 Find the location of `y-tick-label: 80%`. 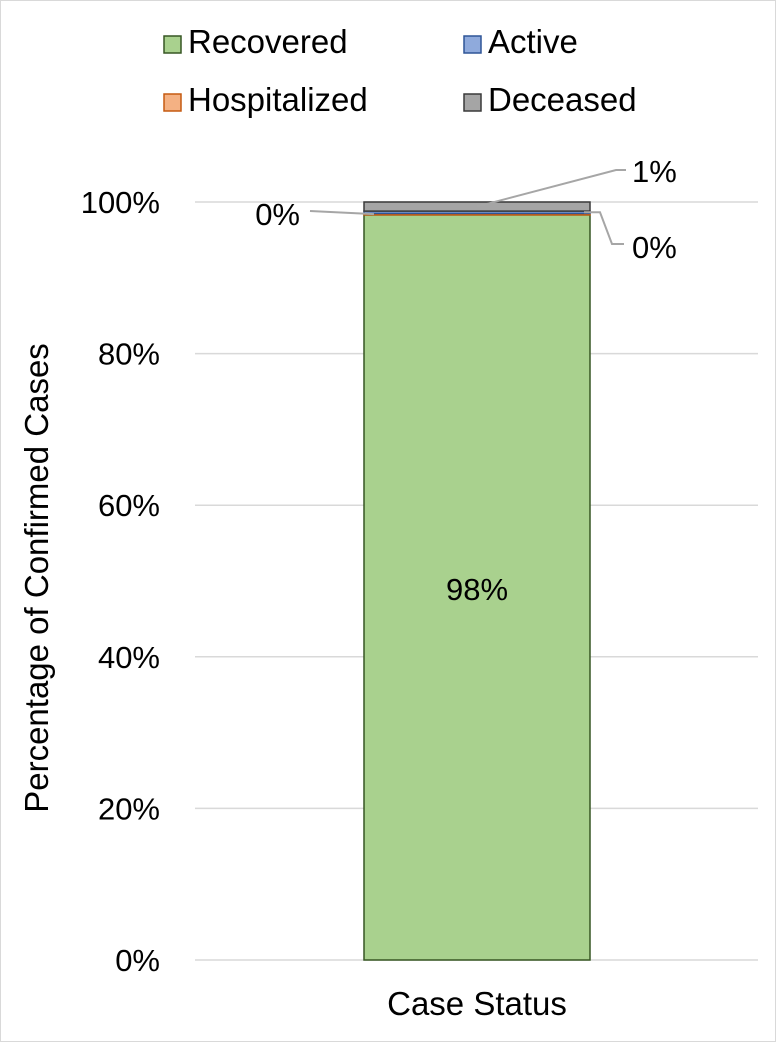

y-tick-label: 80% is located at coordinates (129, 354).